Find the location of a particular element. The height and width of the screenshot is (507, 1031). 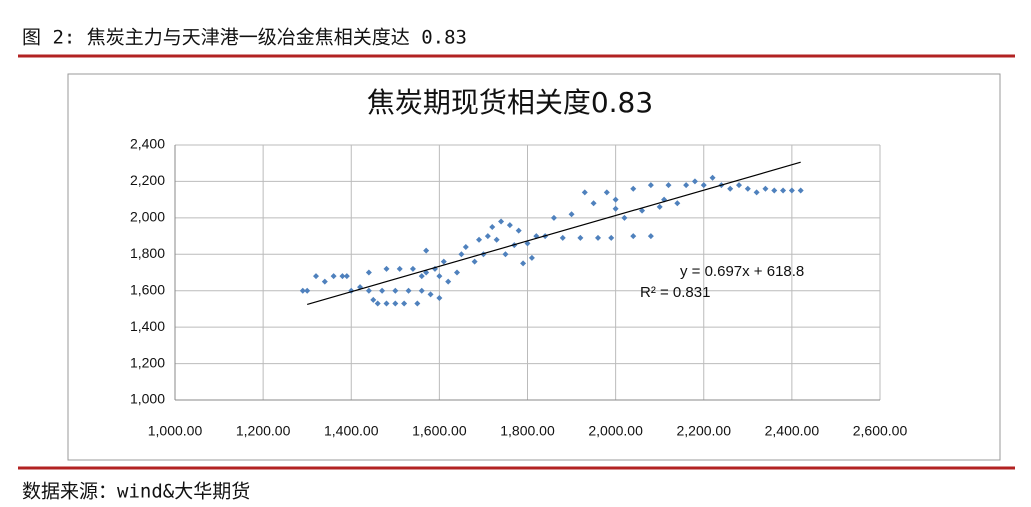

x-tick-label: 1,000.00 is located at coordinates (175, 431).